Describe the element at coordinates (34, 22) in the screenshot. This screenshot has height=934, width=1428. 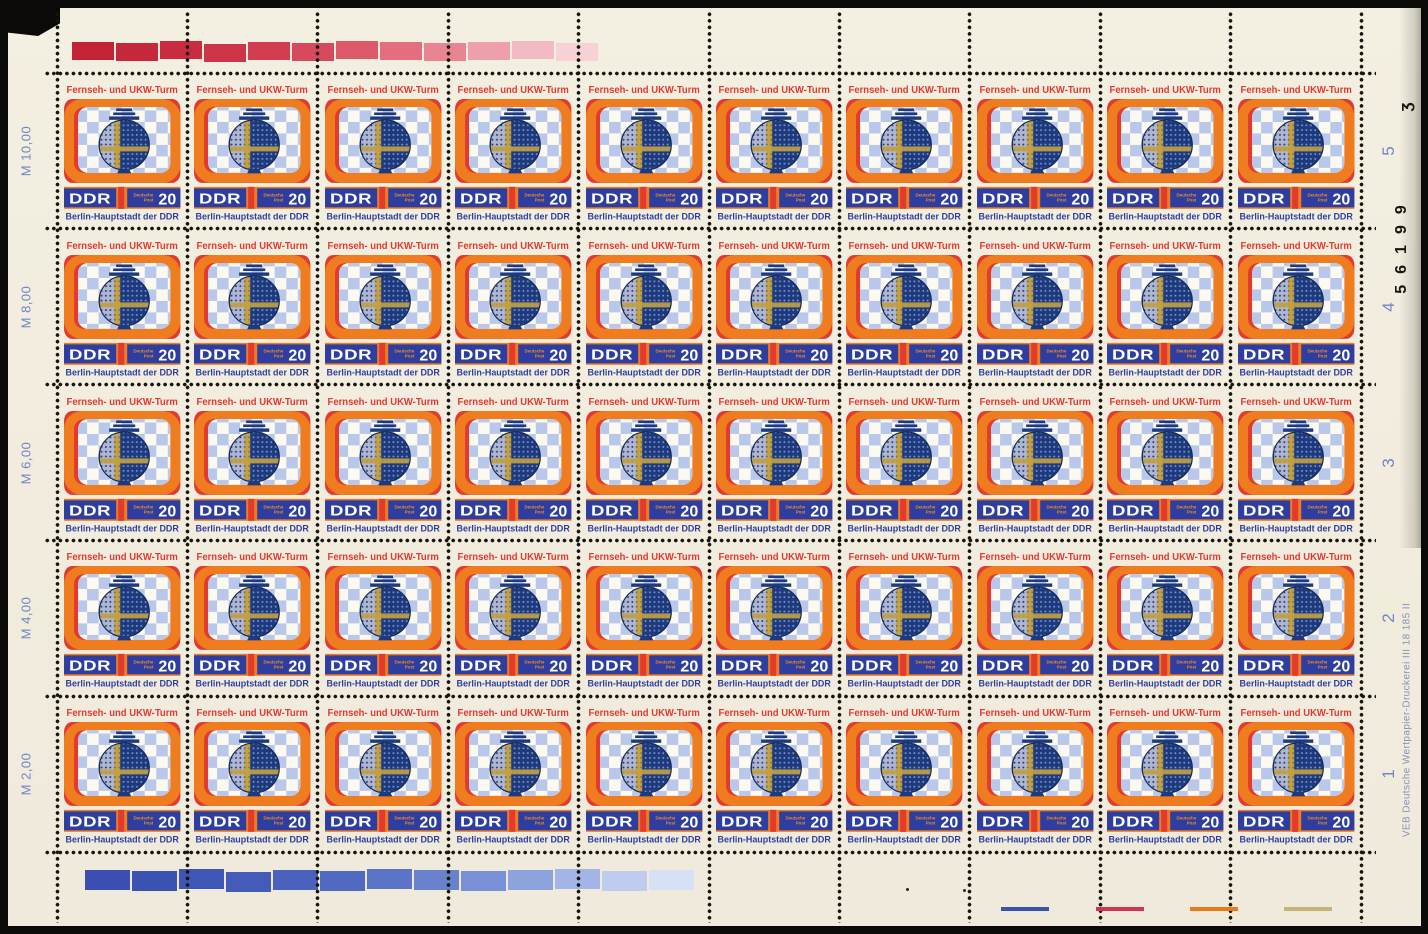
I see `sheet-corner-notch` at that location.